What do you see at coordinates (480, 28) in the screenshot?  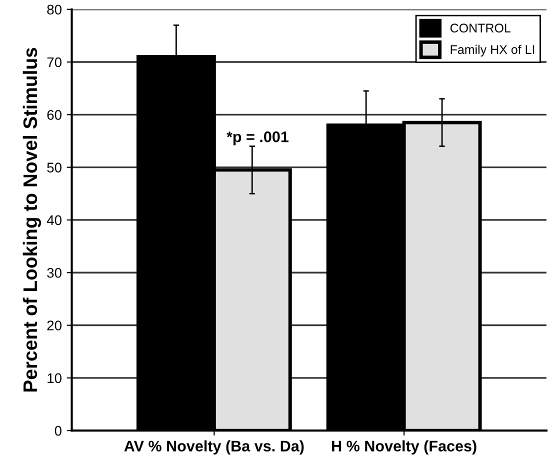 I see `legend-label: CONTROL` at bounding box center [480, 28].